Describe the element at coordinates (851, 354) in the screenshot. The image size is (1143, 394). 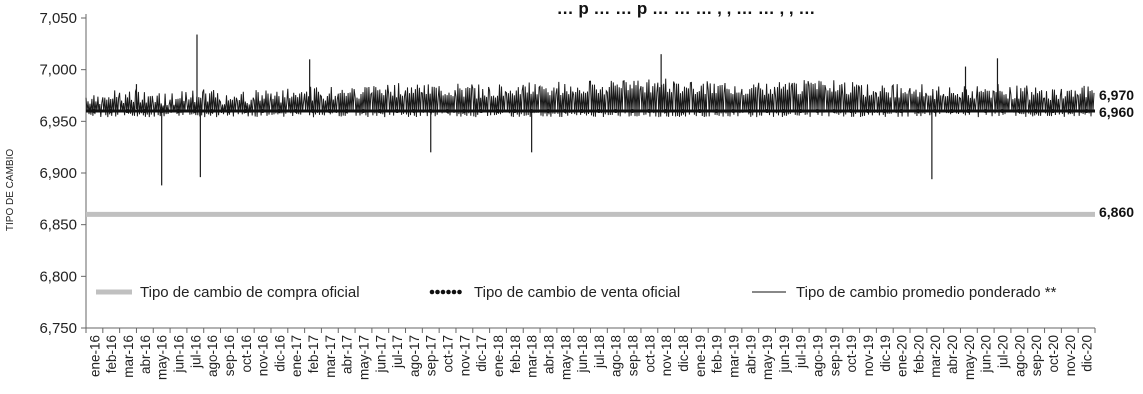
I see `x-tick-label: oct-19` at that location.